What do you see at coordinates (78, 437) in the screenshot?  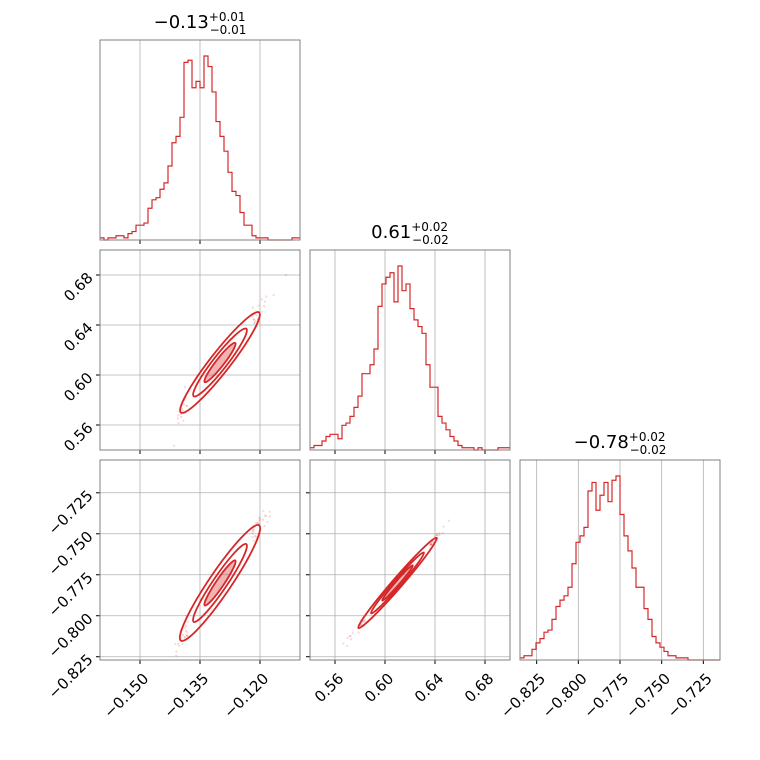 I see `p3-ytick-label-0: 0.56` at bounding box center [78, 437].